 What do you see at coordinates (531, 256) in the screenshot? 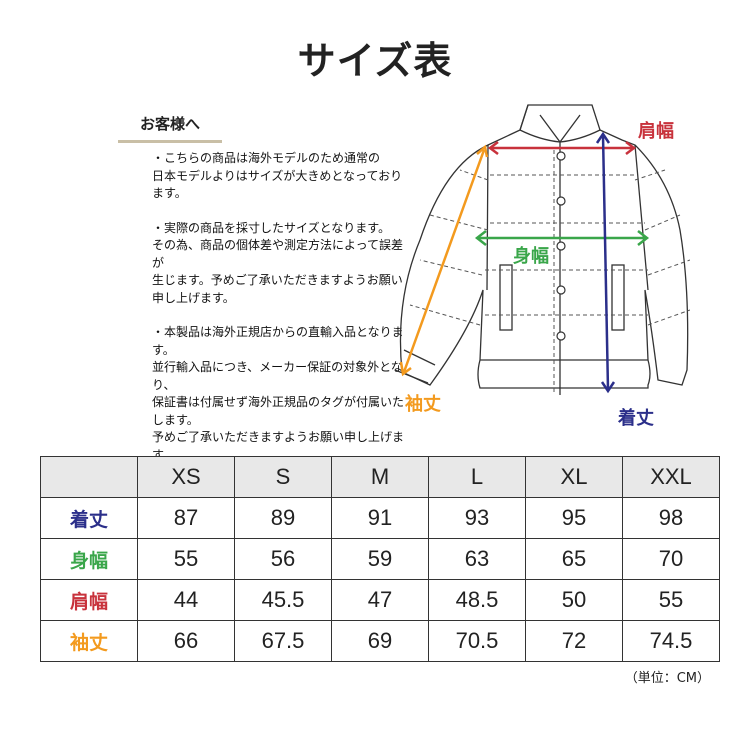
I see `body-width-label: 身幅` at bounding box center [531, 256].